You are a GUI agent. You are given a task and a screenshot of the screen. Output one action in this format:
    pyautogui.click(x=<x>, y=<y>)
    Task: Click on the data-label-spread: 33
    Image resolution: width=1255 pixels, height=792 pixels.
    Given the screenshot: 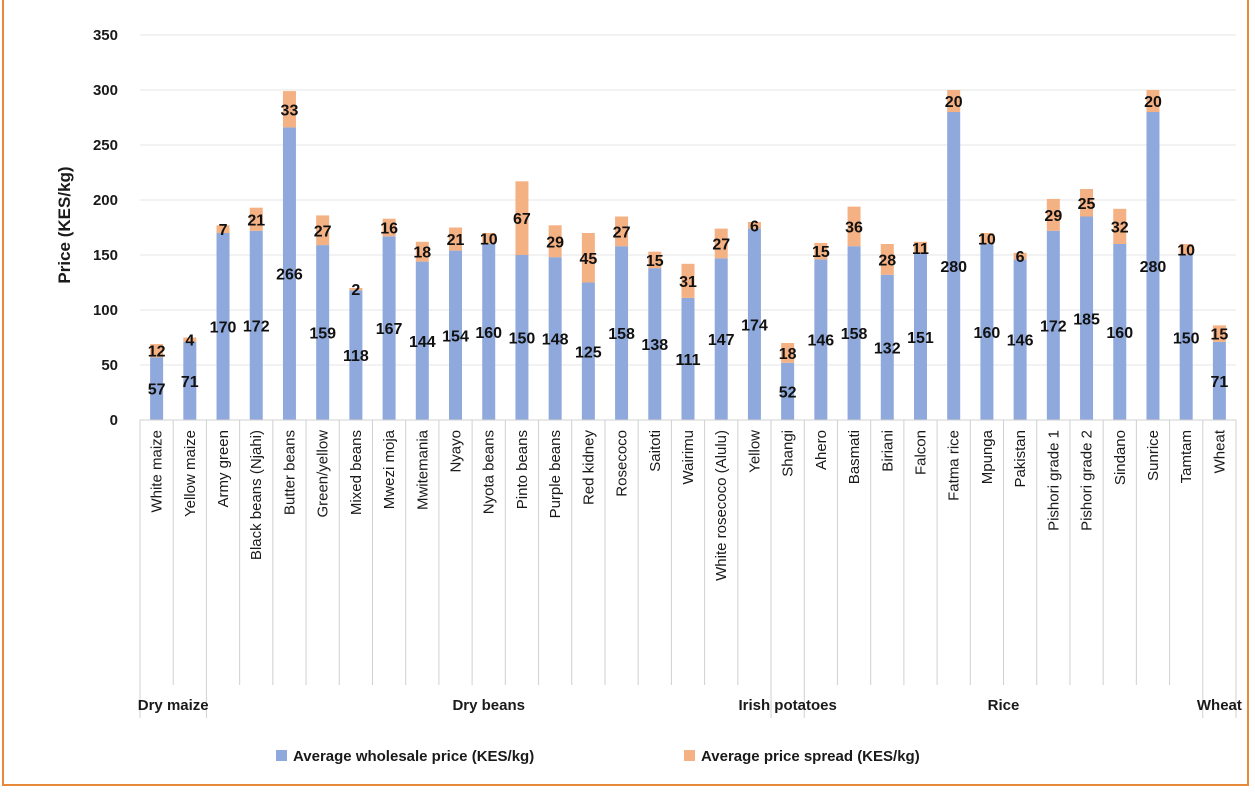 What is the action you would take?
    pyautogui.click(x=290, y=110)
    